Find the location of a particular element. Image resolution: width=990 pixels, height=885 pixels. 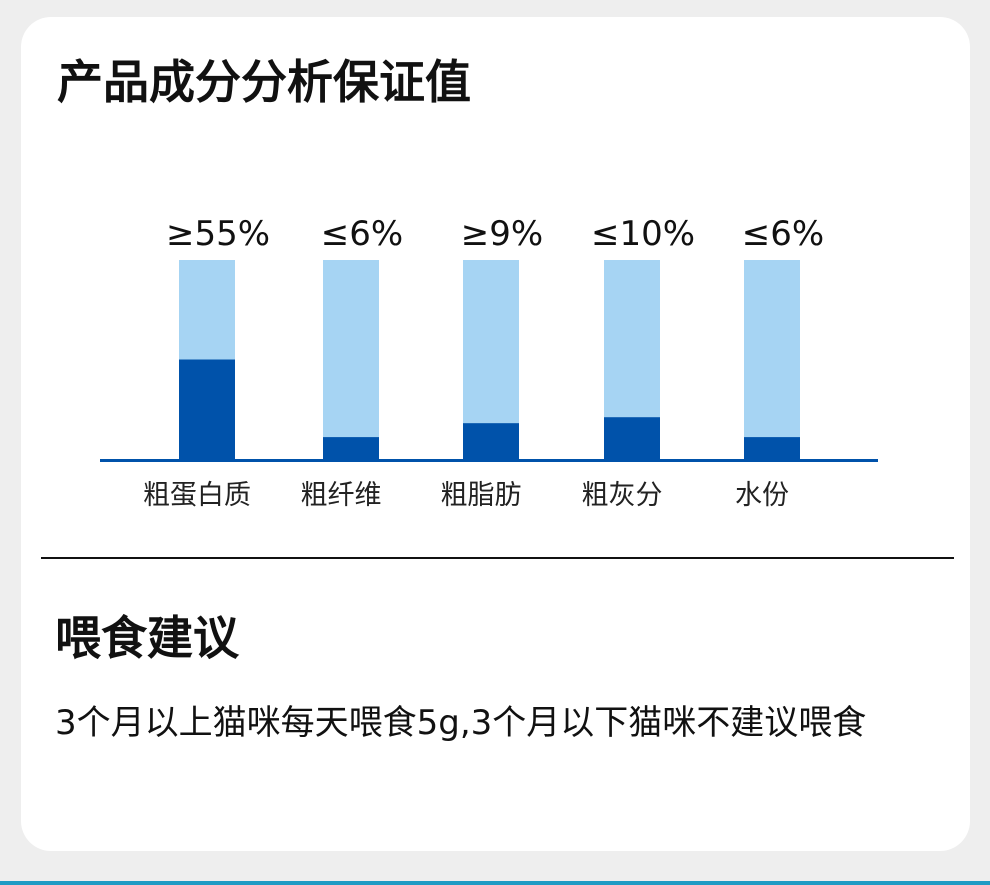

bar-value-label-5: ≤6% is located at coordinates (783, 234).